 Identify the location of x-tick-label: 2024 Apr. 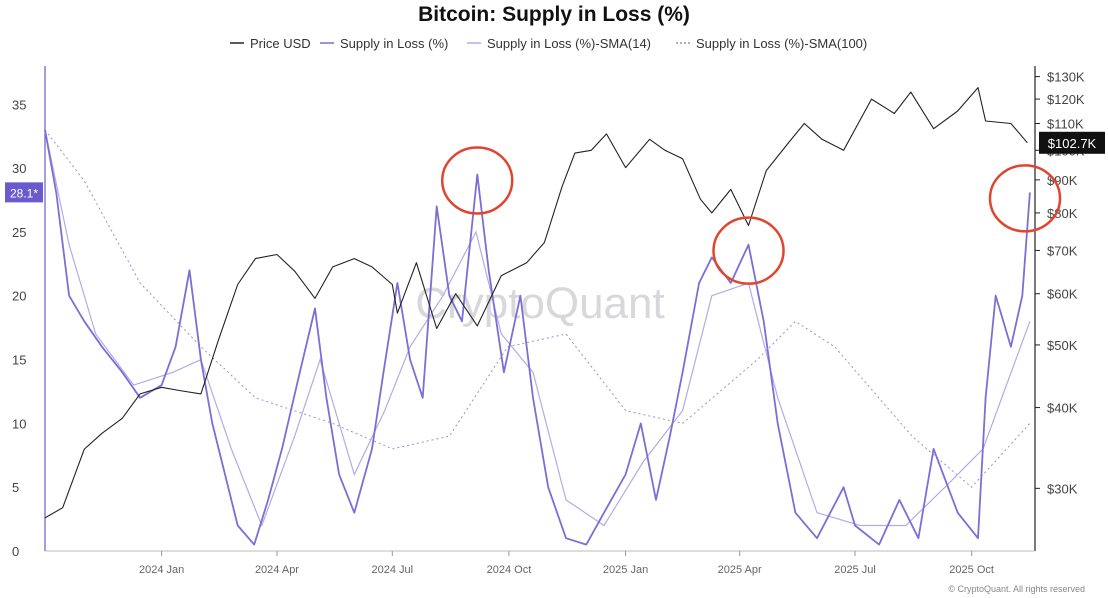
(277, 570).